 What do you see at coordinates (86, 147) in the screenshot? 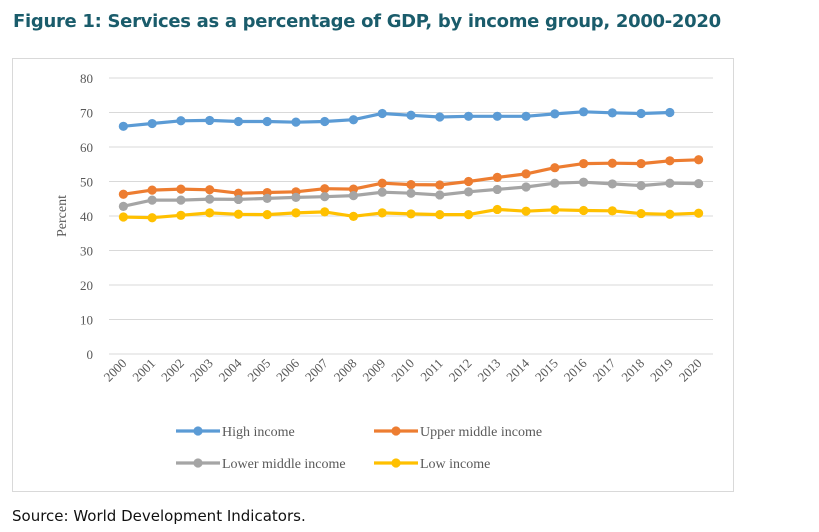
I see `y-tick-label: 60` at bounding box center [86, 147].